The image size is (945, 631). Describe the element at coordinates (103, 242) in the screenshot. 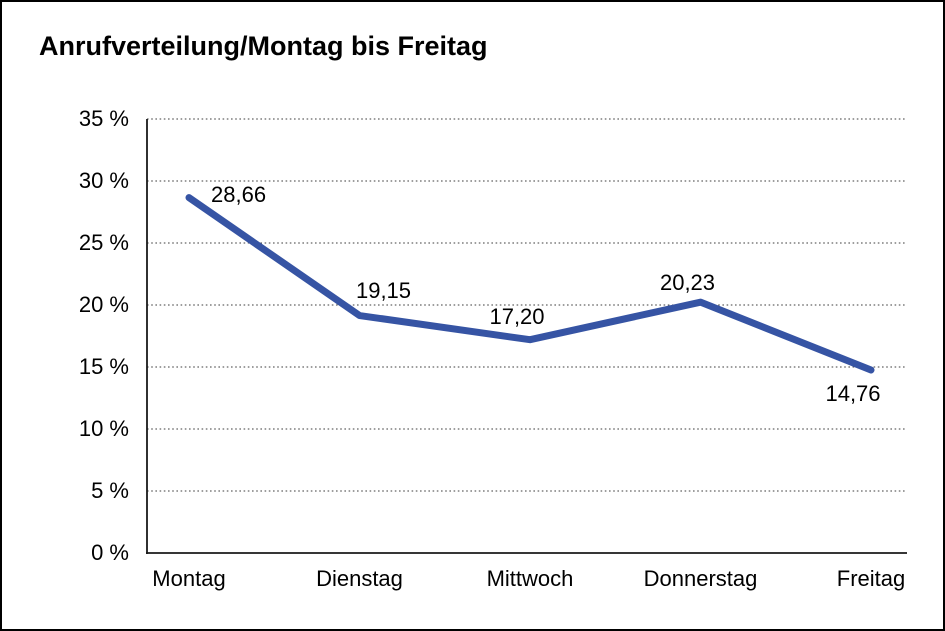

I see `y-axis-tick-label: 25 %` at that location.